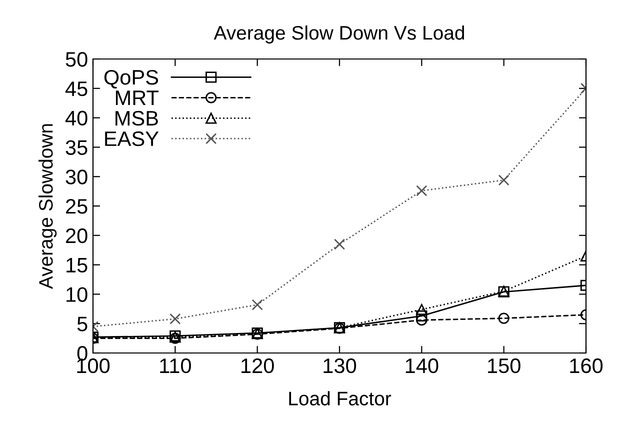 This screenshot has width=619, height=428. I want to click on x-axis-title: Load Factor, so click(340, 398).